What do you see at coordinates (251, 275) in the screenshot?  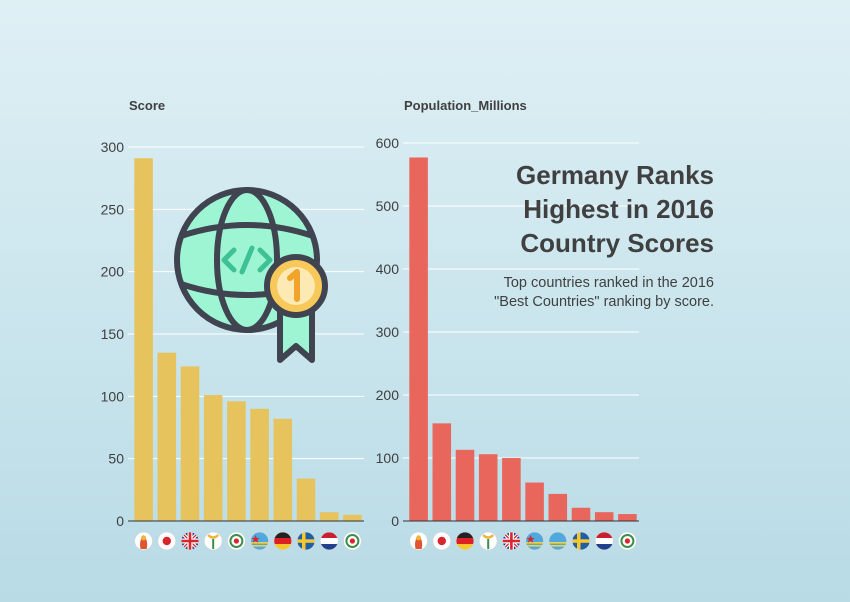 I see `globe-code-award-icon` at bounding box center [251, 275].